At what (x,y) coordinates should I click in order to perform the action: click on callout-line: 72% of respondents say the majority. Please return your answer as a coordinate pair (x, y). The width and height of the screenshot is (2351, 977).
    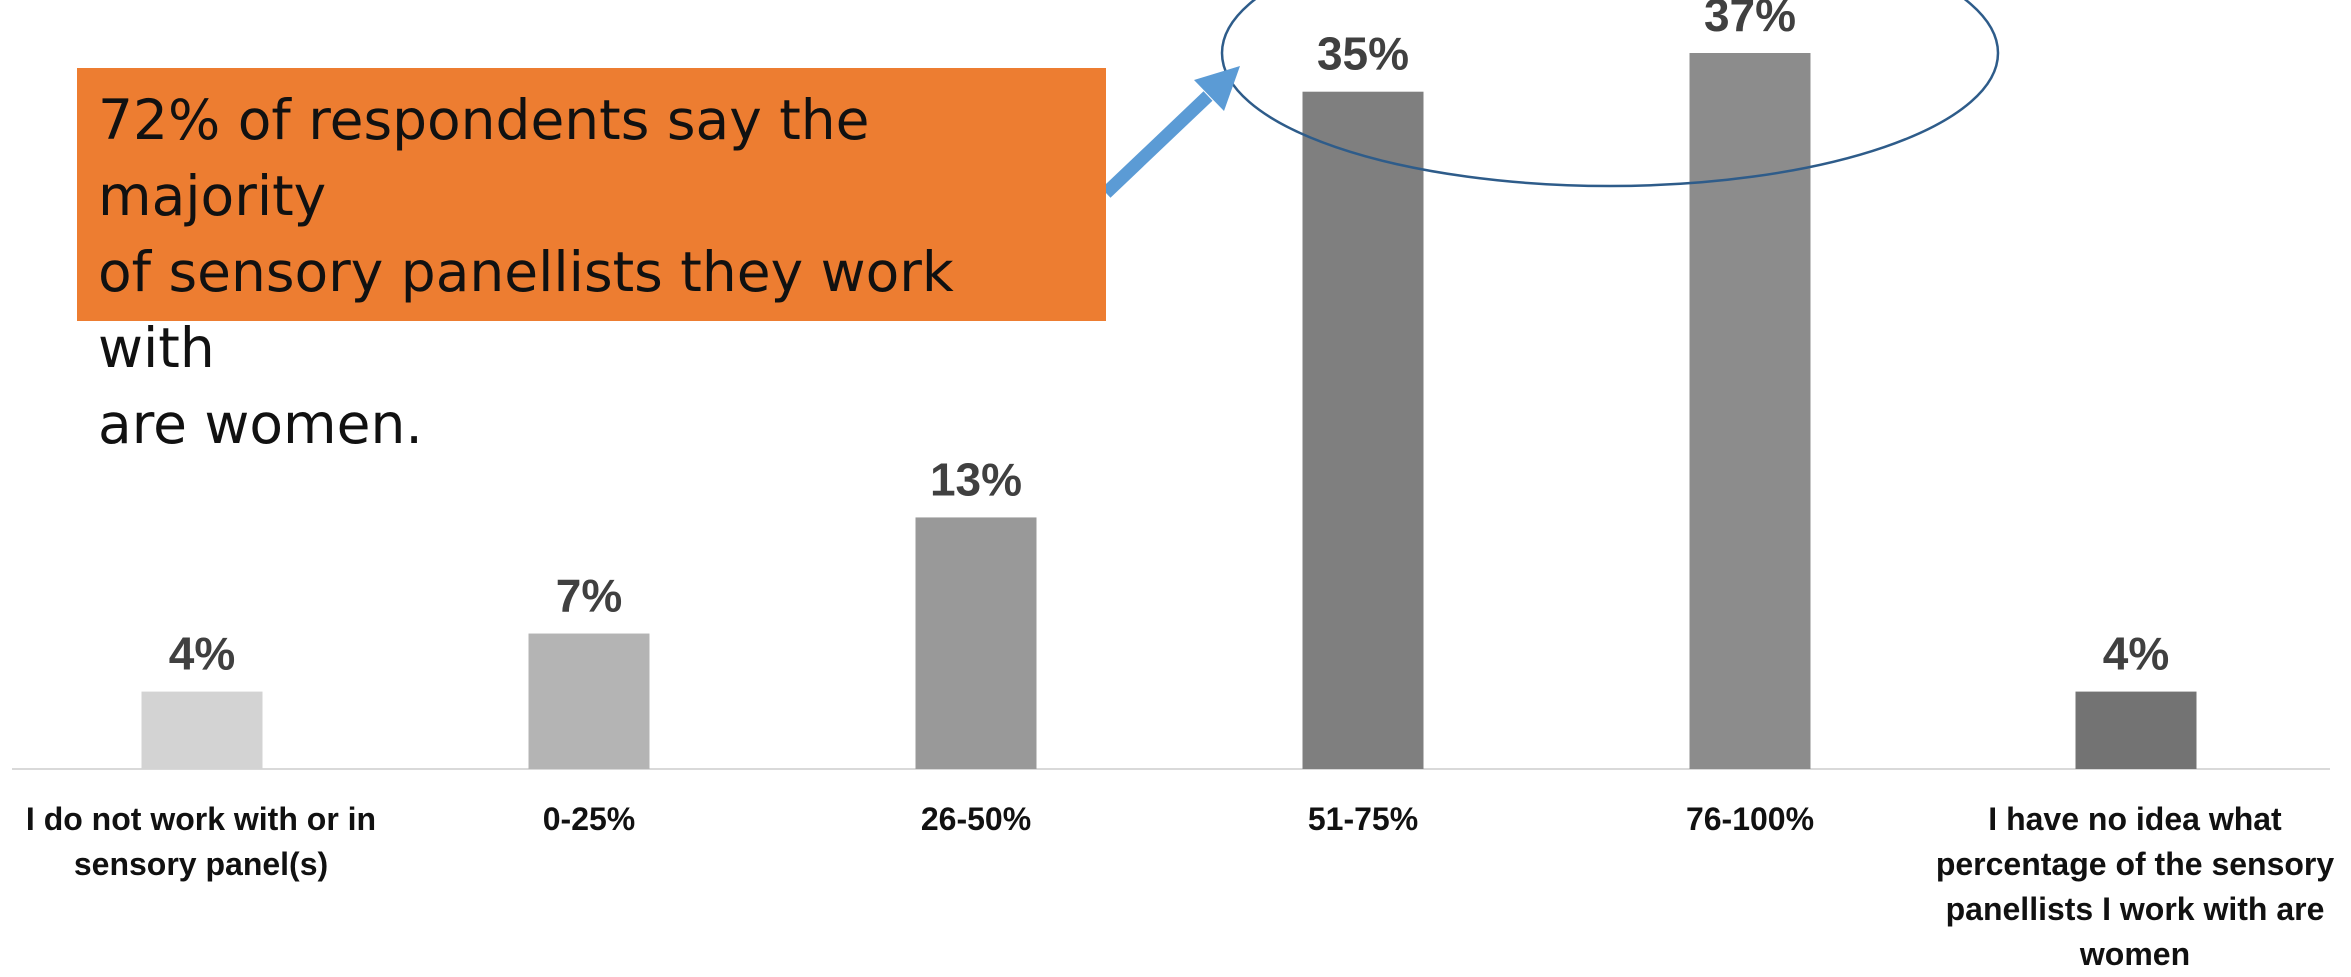
    Looking at the image, I should click on (484, 158).